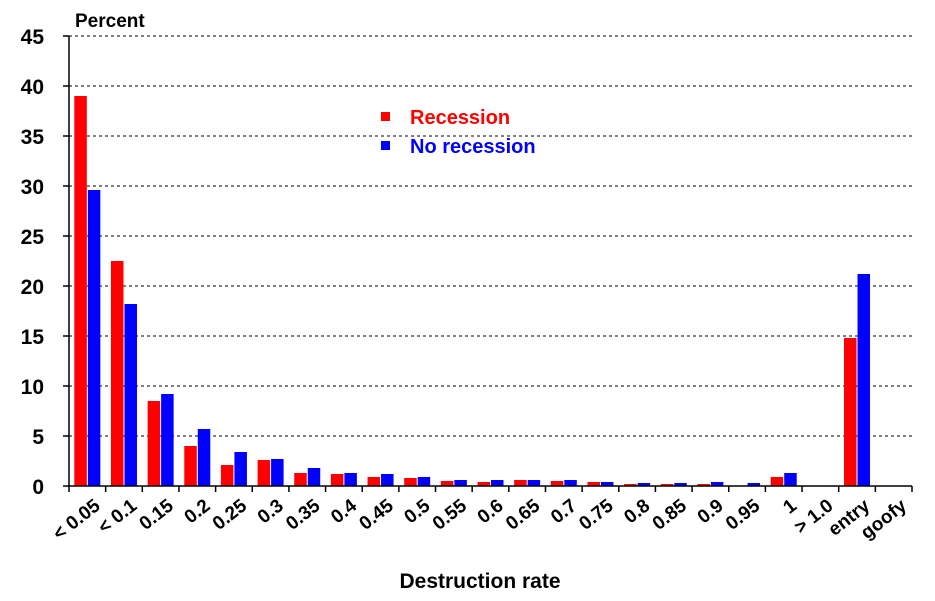 The width and height of the screenshot is (935, 601). I want to click on x-tick-label: 0.15, so click(157, 515).